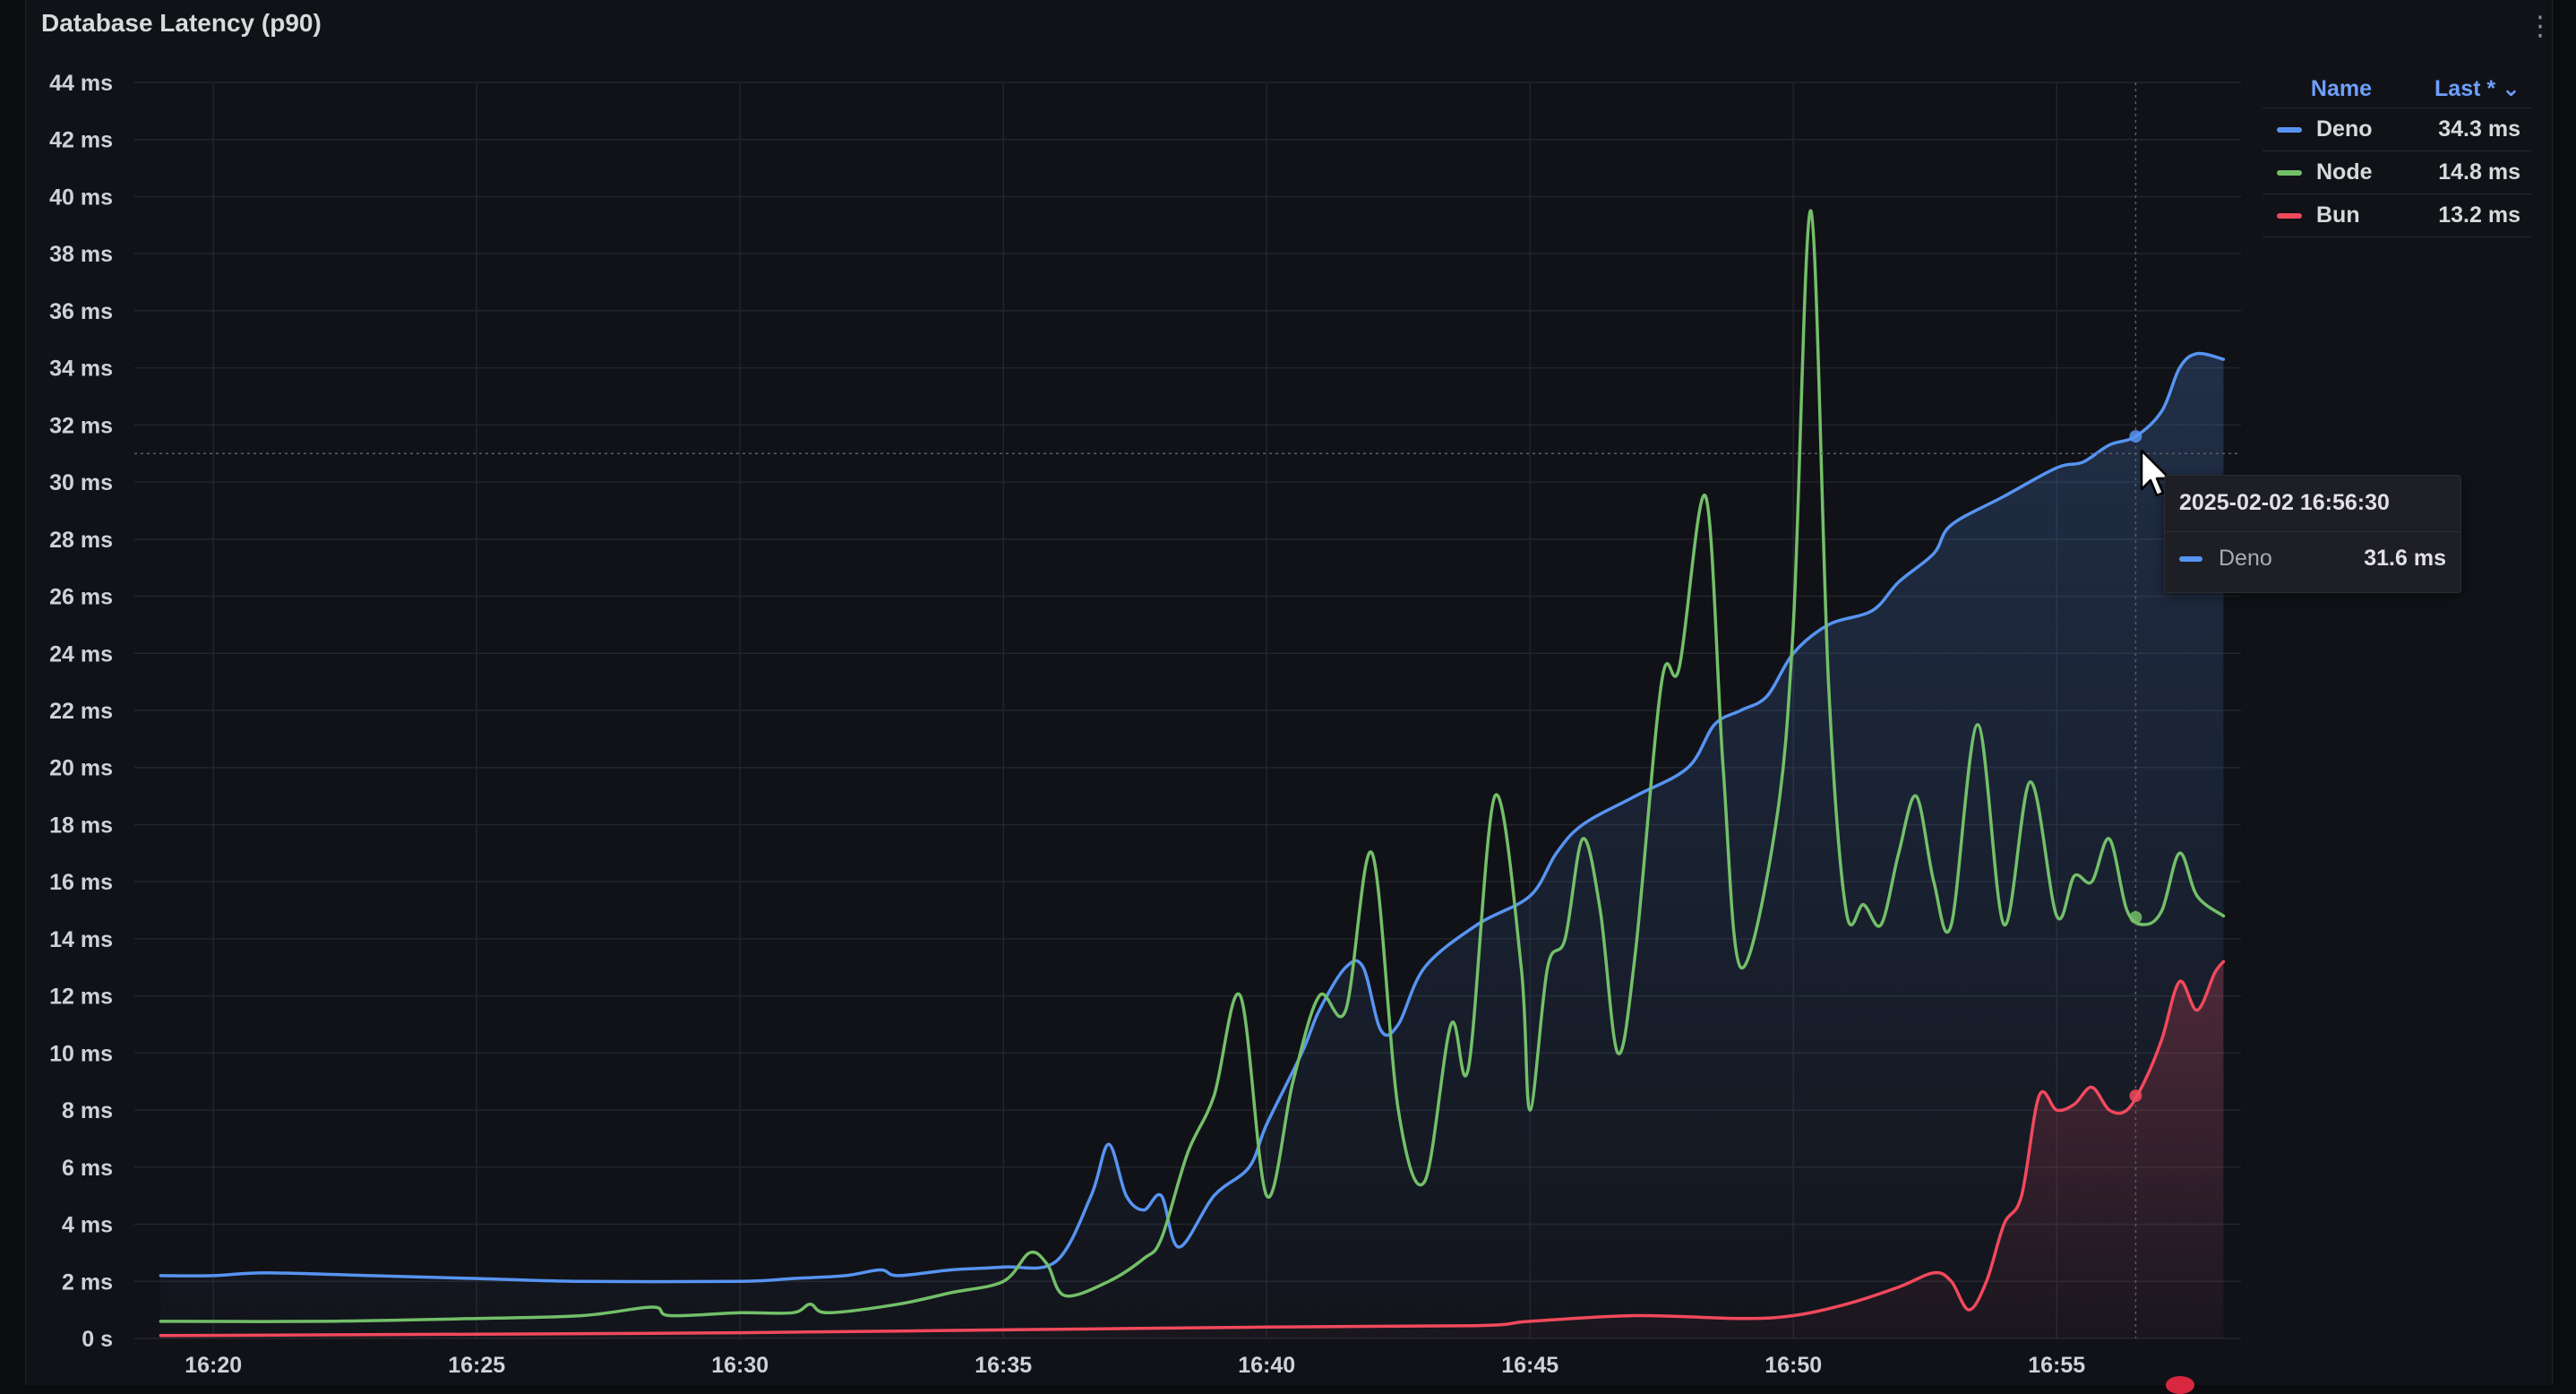  I want to click on legend-item-last: 14.8 ms, so click(2479, 172).